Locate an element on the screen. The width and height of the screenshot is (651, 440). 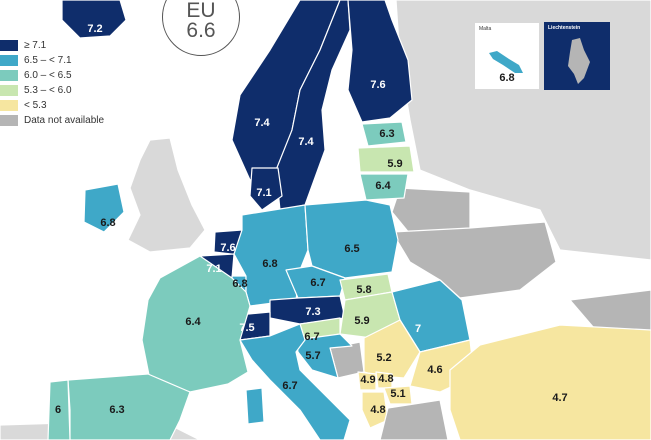
legend-item: 6.0 – < 6.5 is located at coordinates (52, 75).